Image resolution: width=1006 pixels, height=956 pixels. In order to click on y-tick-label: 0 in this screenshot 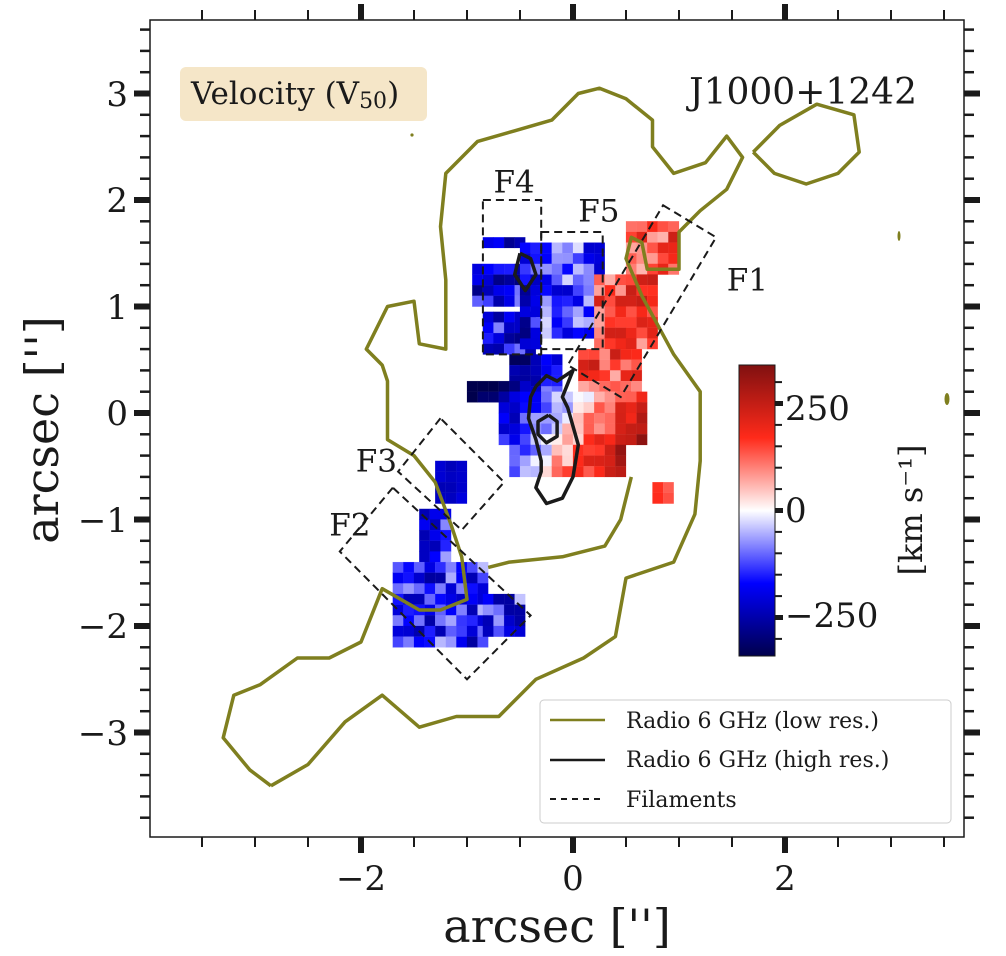, I will do `click(117, 414)`.